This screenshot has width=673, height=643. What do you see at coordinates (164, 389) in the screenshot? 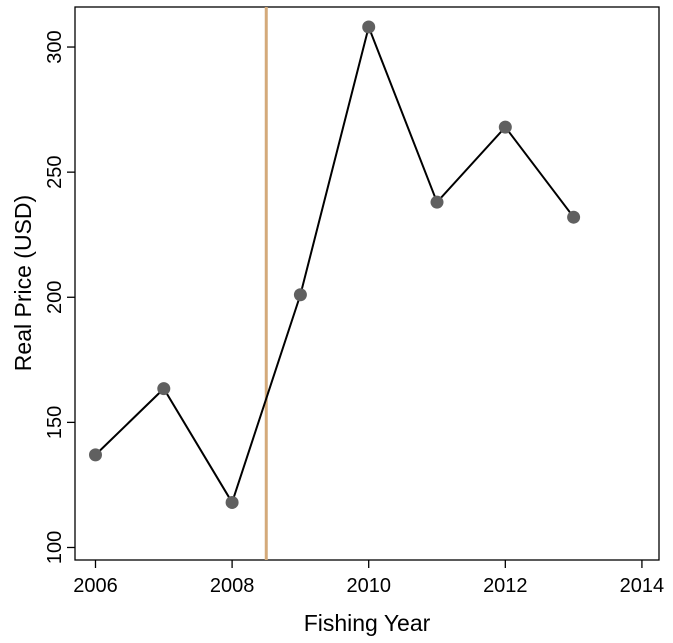
I see `data-point-2007` at bounding box center [164, 389].